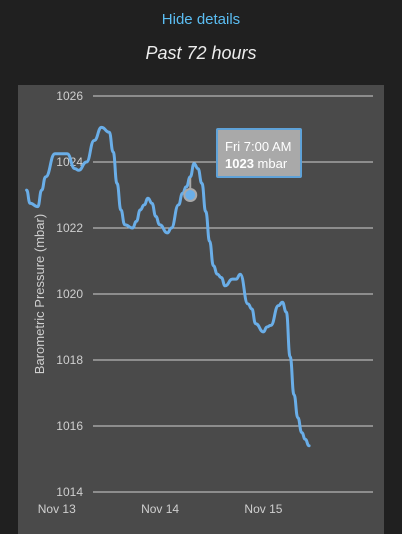  What do you see at coordinates (263, 509) in the screenshot?
I see `x-tick-label: Nov 15` at bounding box center [263, 509].